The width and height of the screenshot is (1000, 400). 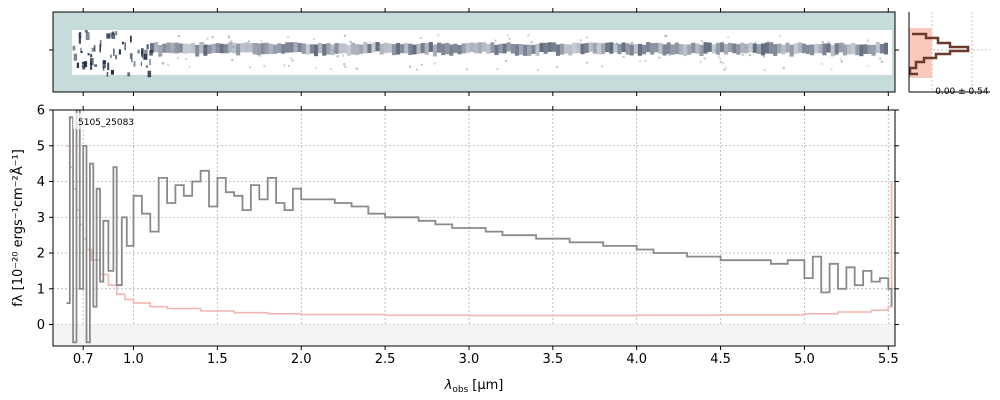 I want to click on x-tick-label: 2.5, so click(x=385, y=359).